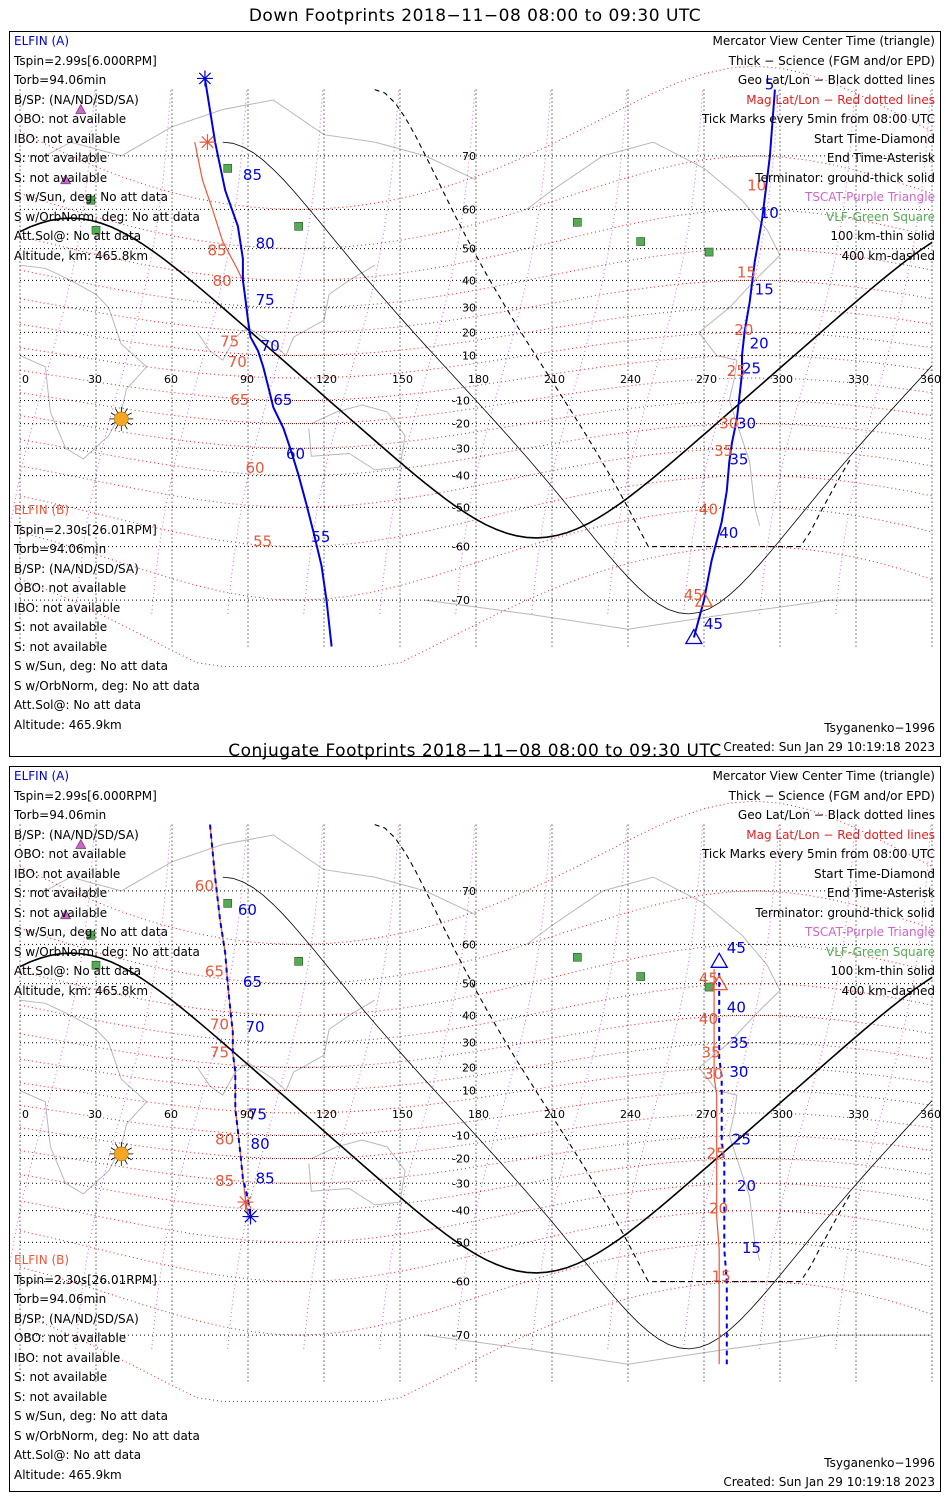 Image resolution: width=950 pixels, height=1500 pixels. Describe the element at coordinates (469, 249) in the screenshot. I see `lat-tick-label: 50` at that location.